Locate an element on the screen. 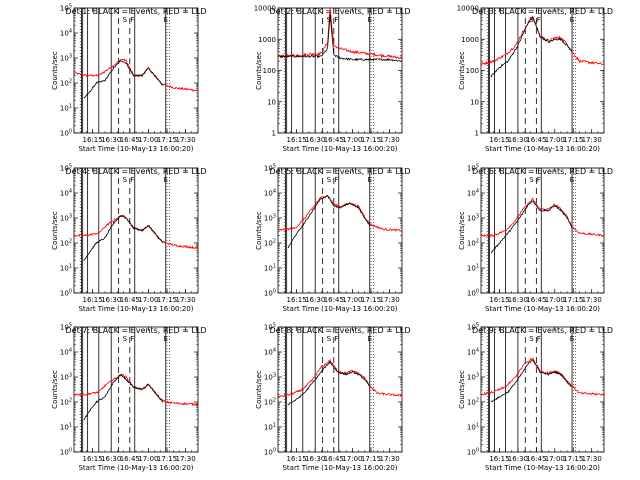 Image resolution: width=640 pixels, height=480 pixels. panel-title: Det 3: BLACK = Events, RED = LLD is located at coordinates (542, 11).